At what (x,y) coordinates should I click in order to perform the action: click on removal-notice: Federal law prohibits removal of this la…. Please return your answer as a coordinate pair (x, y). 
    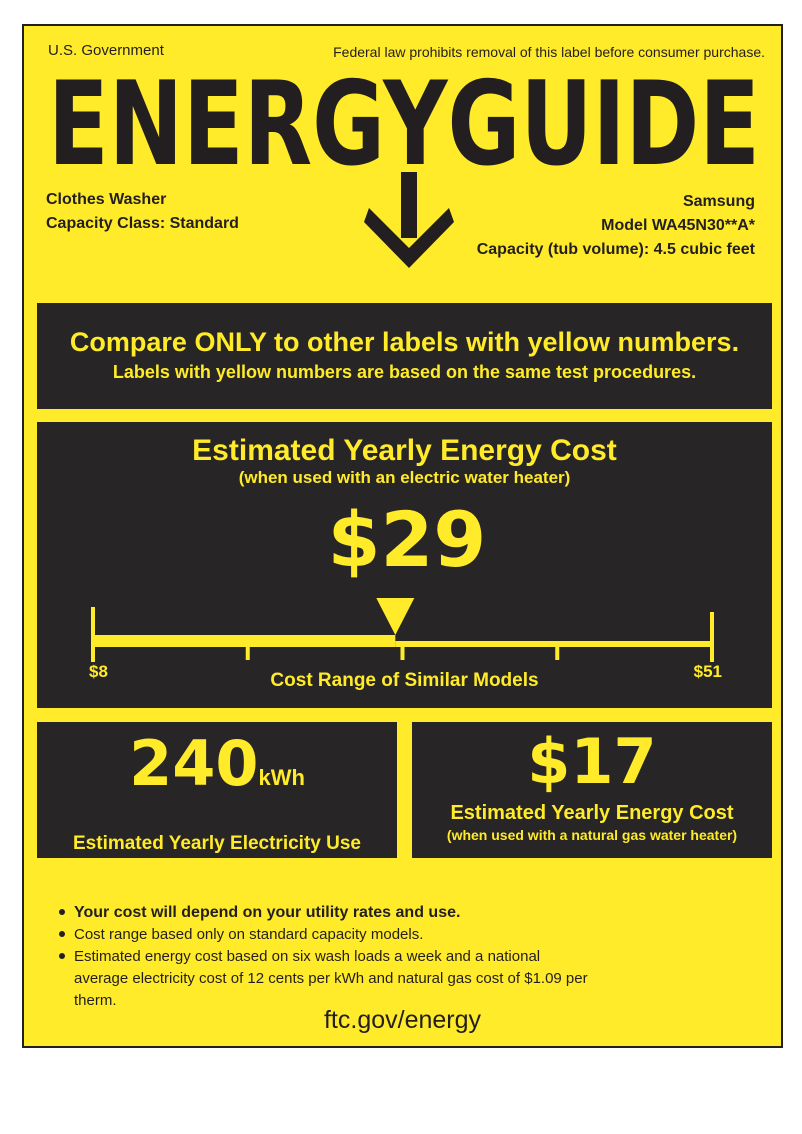
    Looking at the image, I should click on (549, 52).